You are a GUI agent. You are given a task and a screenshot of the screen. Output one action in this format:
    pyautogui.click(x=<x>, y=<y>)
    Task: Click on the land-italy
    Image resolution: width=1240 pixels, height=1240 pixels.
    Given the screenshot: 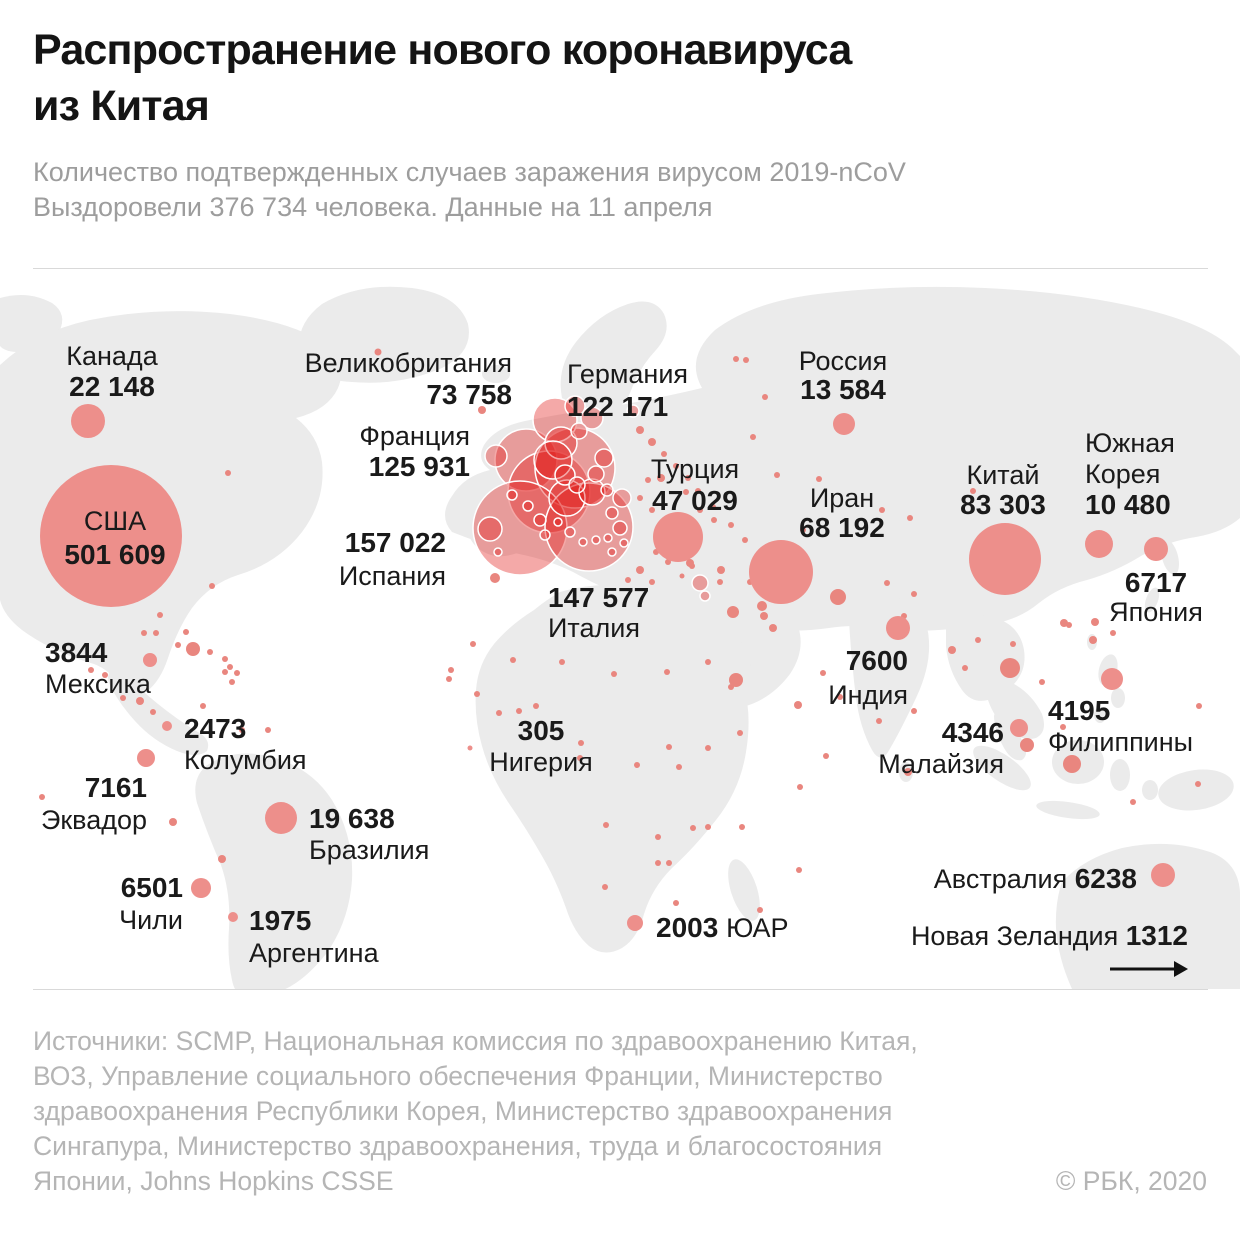 What is the action you would take?
    pyautogui.click(x=592, y=528)
    